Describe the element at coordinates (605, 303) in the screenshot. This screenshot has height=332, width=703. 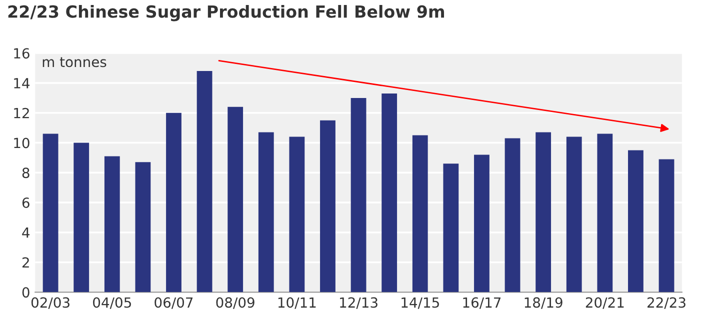
I see `x-tick-label: 20/21` at that location.